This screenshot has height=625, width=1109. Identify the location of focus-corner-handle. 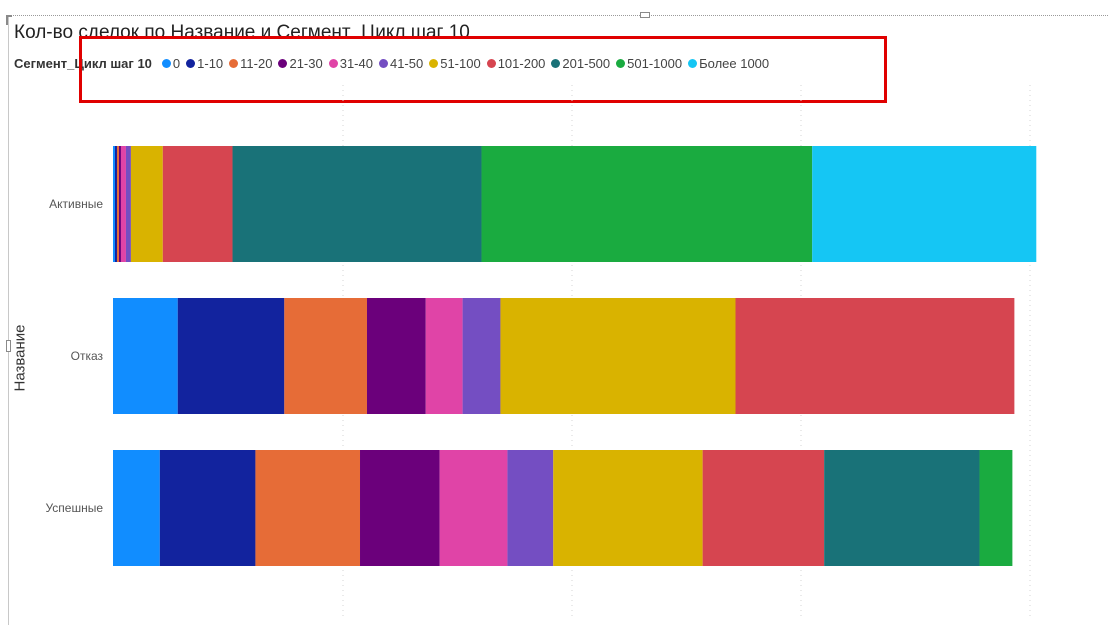
(9, 20).